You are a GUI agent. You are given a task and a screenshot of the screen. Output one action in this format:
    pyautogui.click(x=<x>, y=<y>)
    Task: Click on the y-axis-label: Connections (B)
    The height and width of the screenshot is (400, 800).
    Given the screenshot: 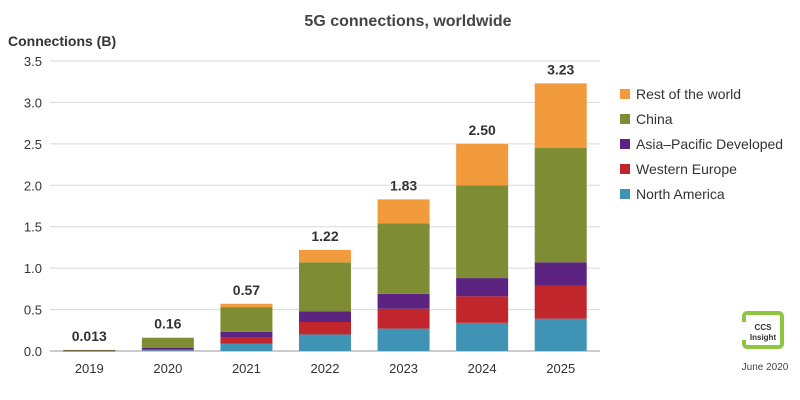 What is the action you would take?
    pyautogui.click(x=62, y=41)
    